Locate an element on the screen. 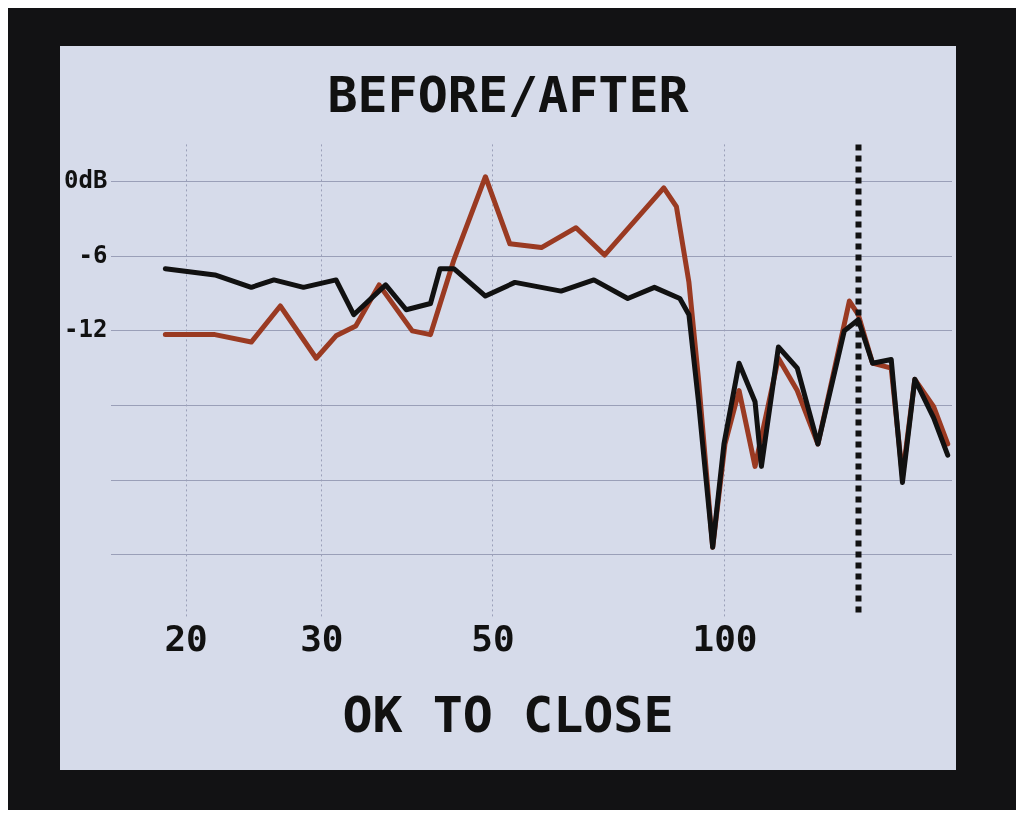 The width and height of the screenshot is (1024, 818). y-tick-label: -12 is located at coordinates (85, 329).